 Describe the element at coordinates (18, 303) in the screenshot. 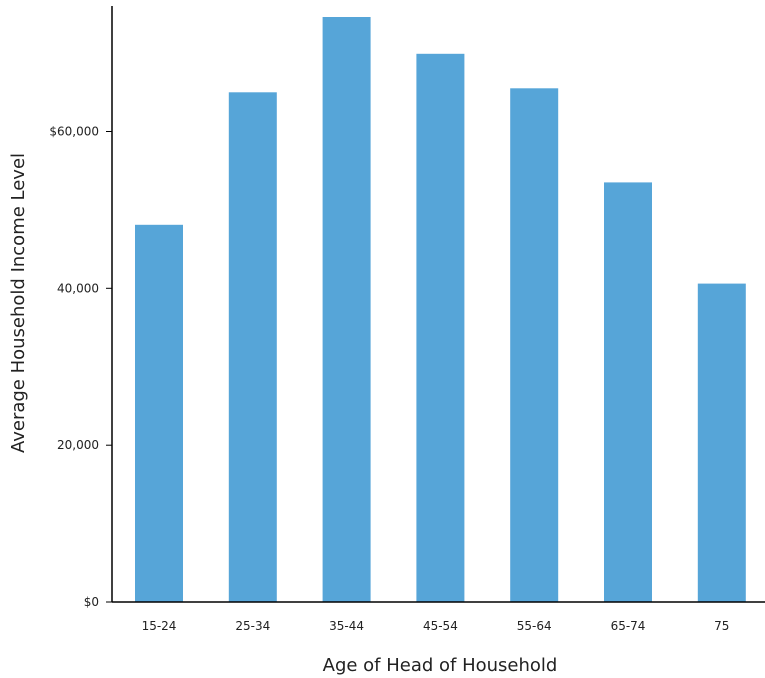

I see `y-axis-title: Average Household Income Level` at that location.